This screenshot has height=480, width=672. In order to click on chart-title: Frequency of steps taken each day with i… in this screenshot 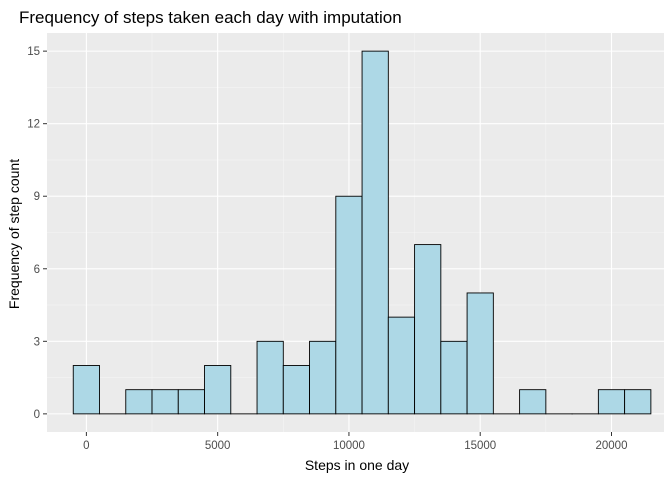, I will do `click(210, 17)`.